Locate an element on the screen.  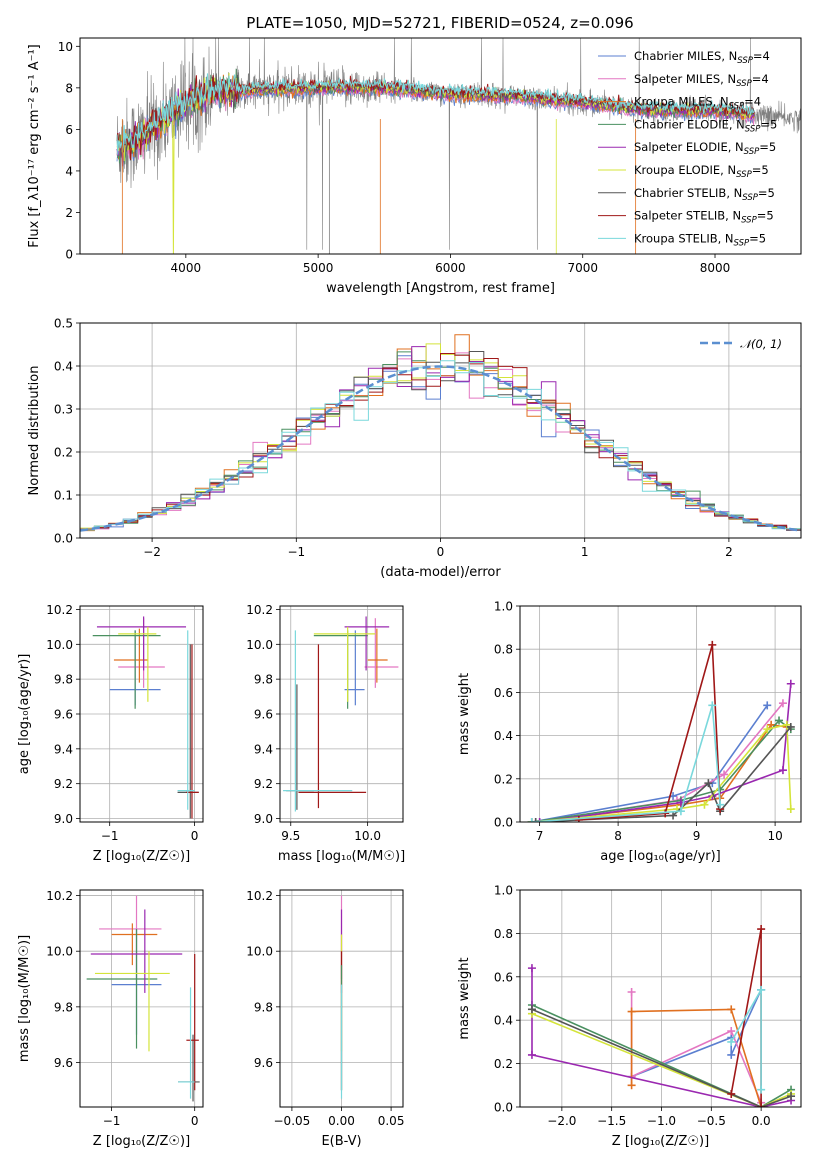
x-tick-label: 10.0 is located at coordinates (367, 836).